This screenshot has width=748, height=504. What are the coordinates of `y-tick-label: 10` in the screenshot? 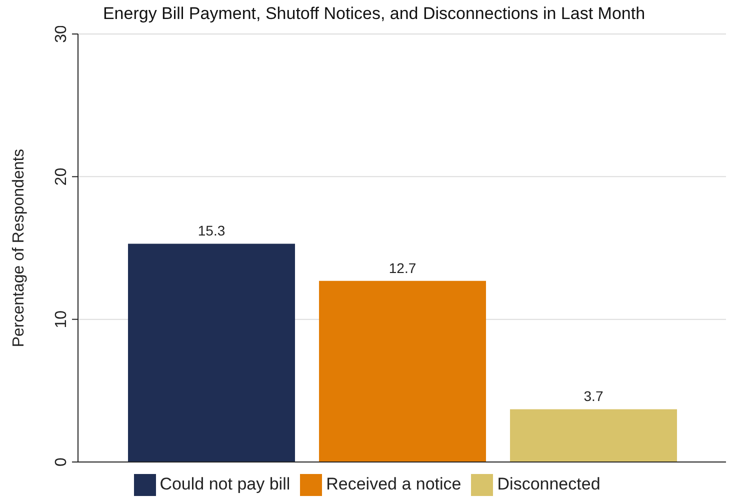 It's located at (61, 319).